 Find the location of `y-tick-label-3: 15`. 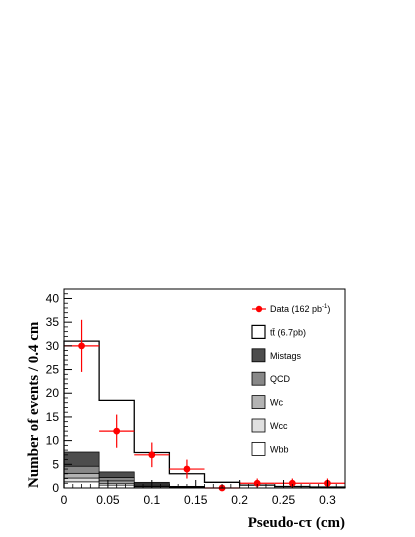

y-tick-label-3: 15 is located at coordinates (53, 417).